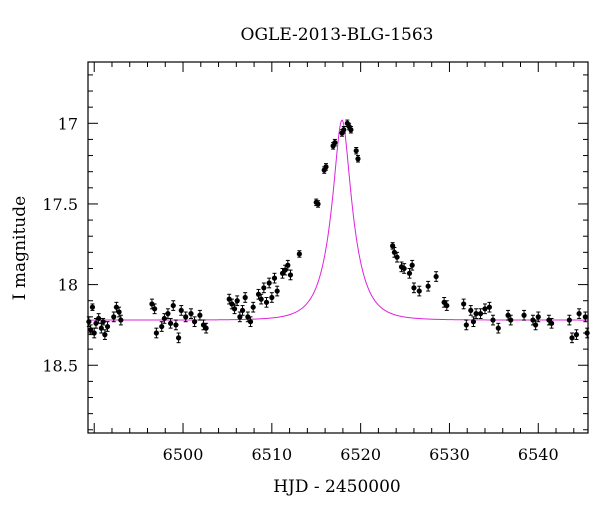 Image resolution: width=600 pixels, height=512 pixels. Describe the element at coordinates (68, 123) in the screenshot. I see `y-tick-label: 17` at that location.